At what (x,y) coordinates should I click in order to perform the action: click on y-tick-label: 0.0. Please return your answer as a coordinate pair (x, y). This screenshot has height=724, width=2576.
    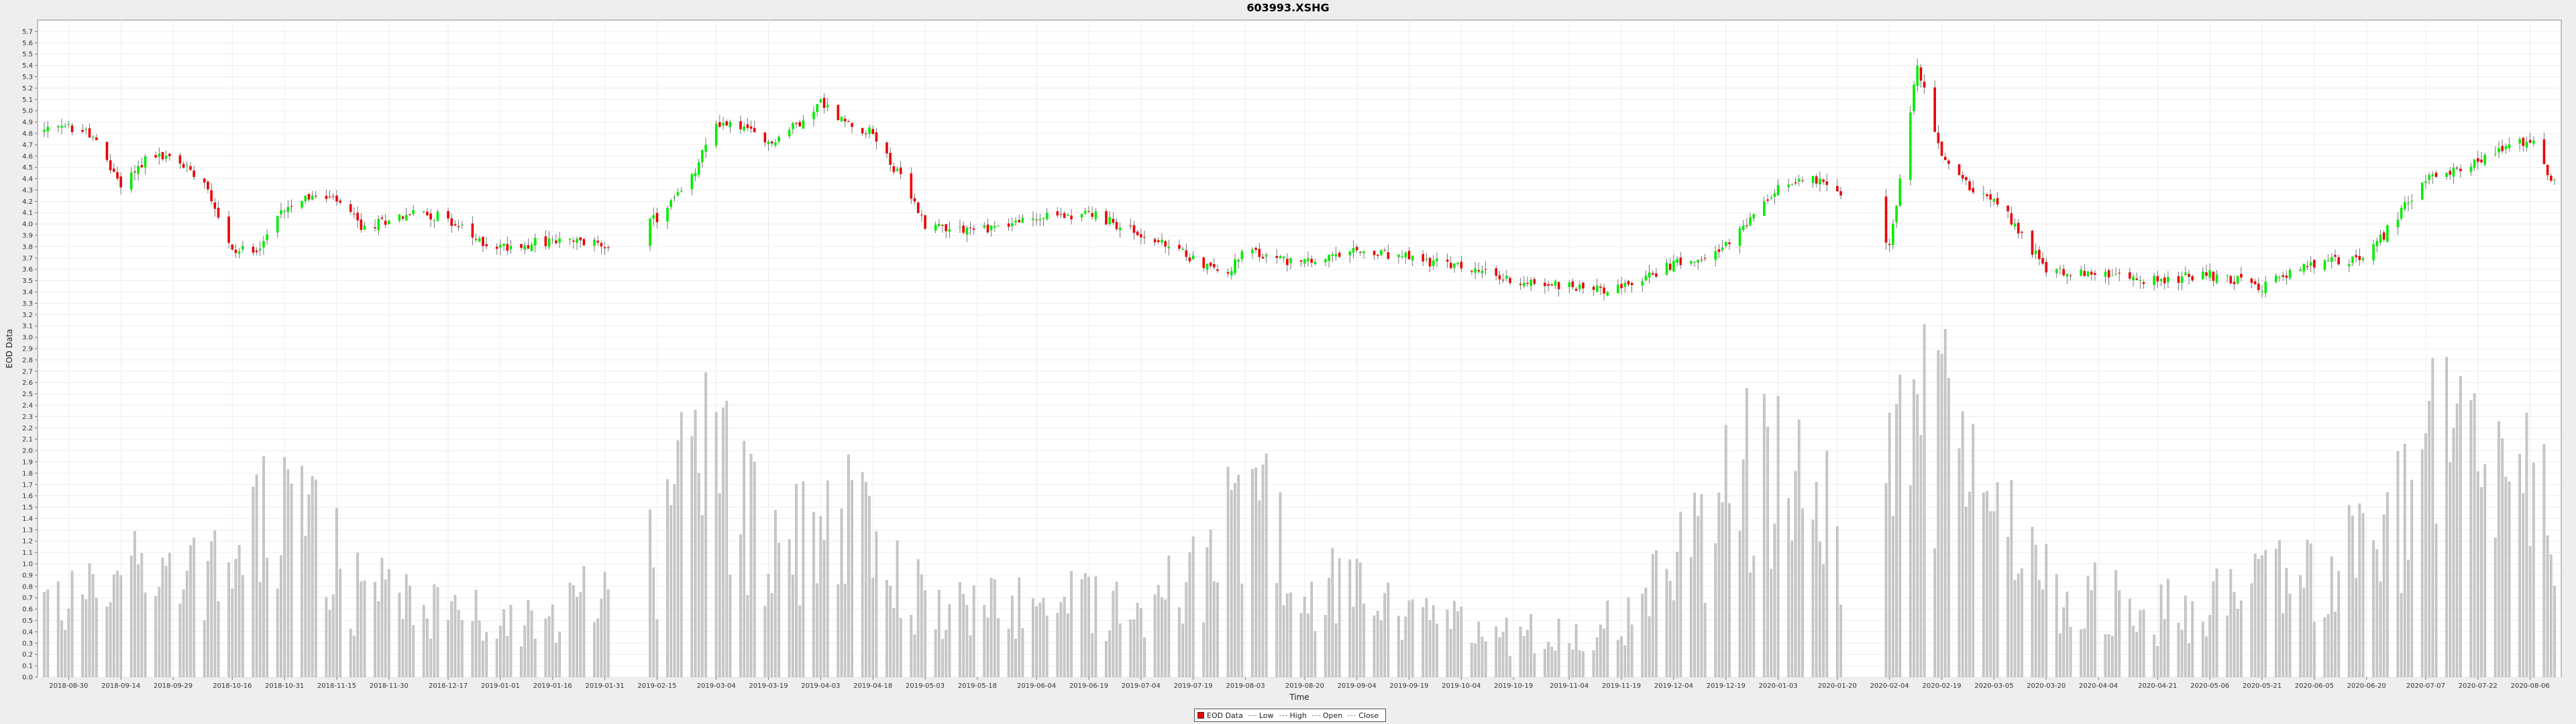
    Looking at the image, I should click on (27, 678).